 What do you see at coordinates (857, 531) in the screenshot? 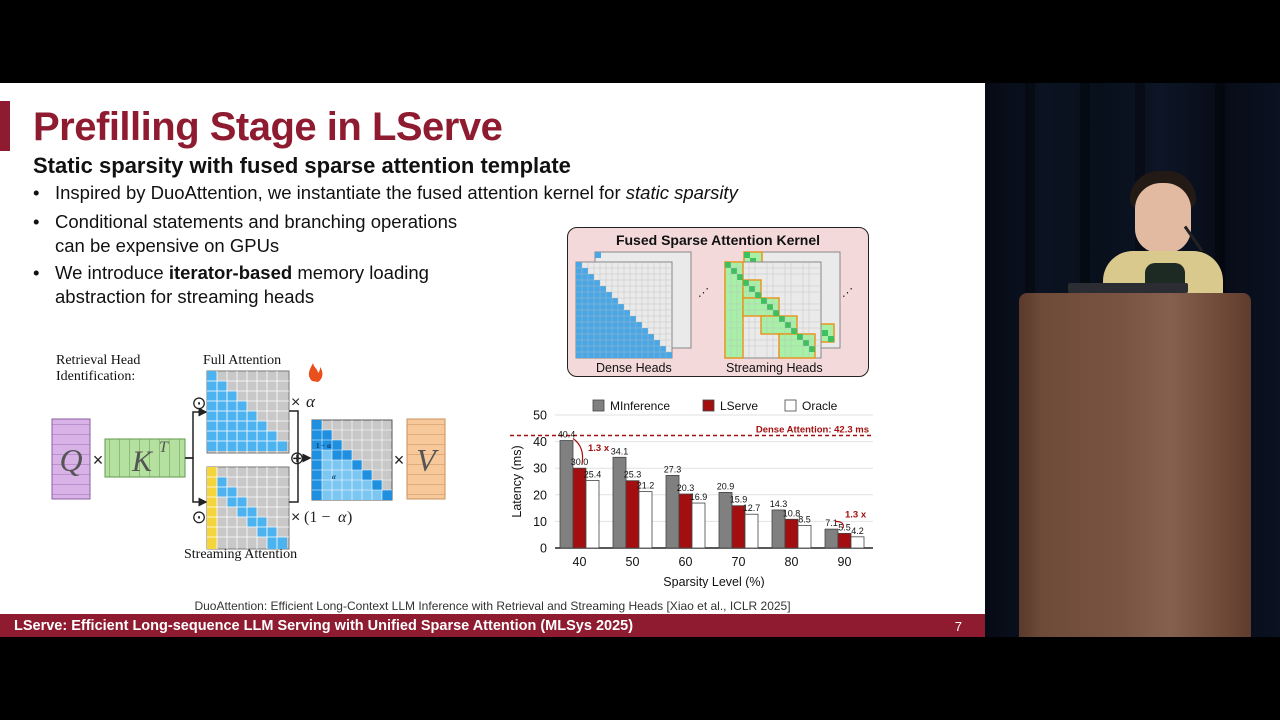
I see `svg-text: 4.2` at bounding box center [857, 531].